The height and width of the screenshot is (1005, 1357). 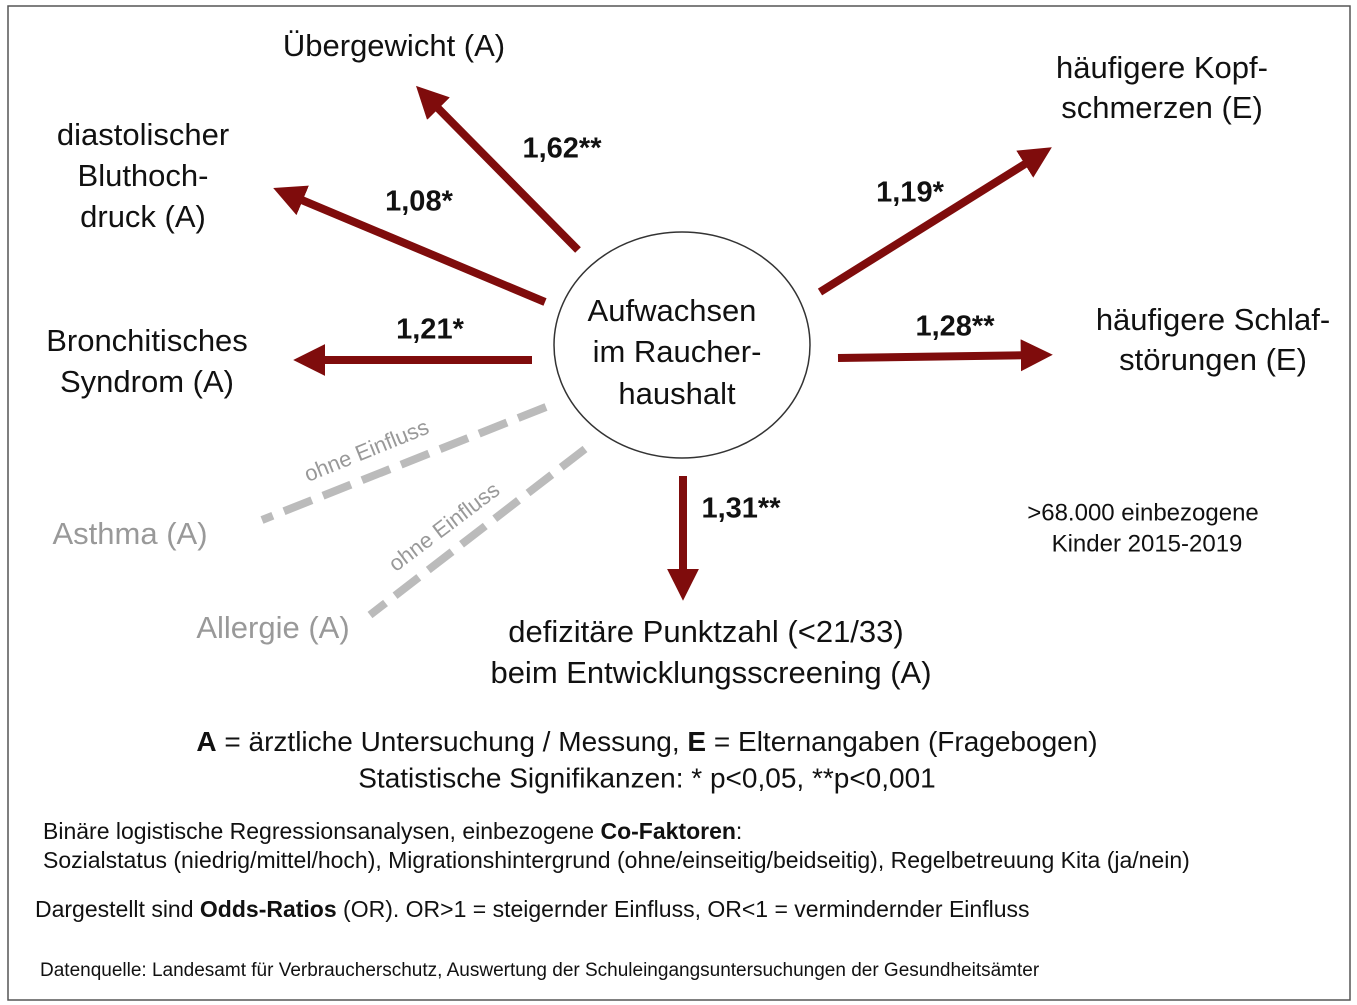 What do you see at coordinates (452, 741) in the screenshot?
I see `legend-text: = ärztliche Untersuchung / Messung,` at bounding box center [452, 741].